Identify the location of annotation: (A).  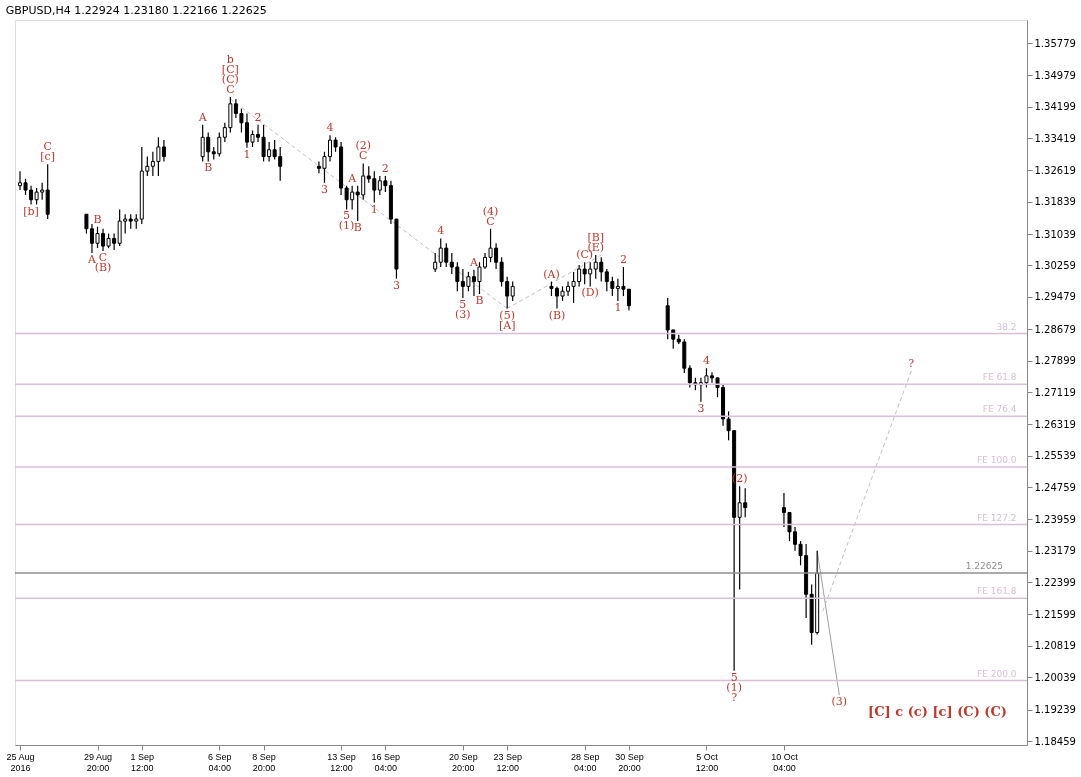
(551, 274).